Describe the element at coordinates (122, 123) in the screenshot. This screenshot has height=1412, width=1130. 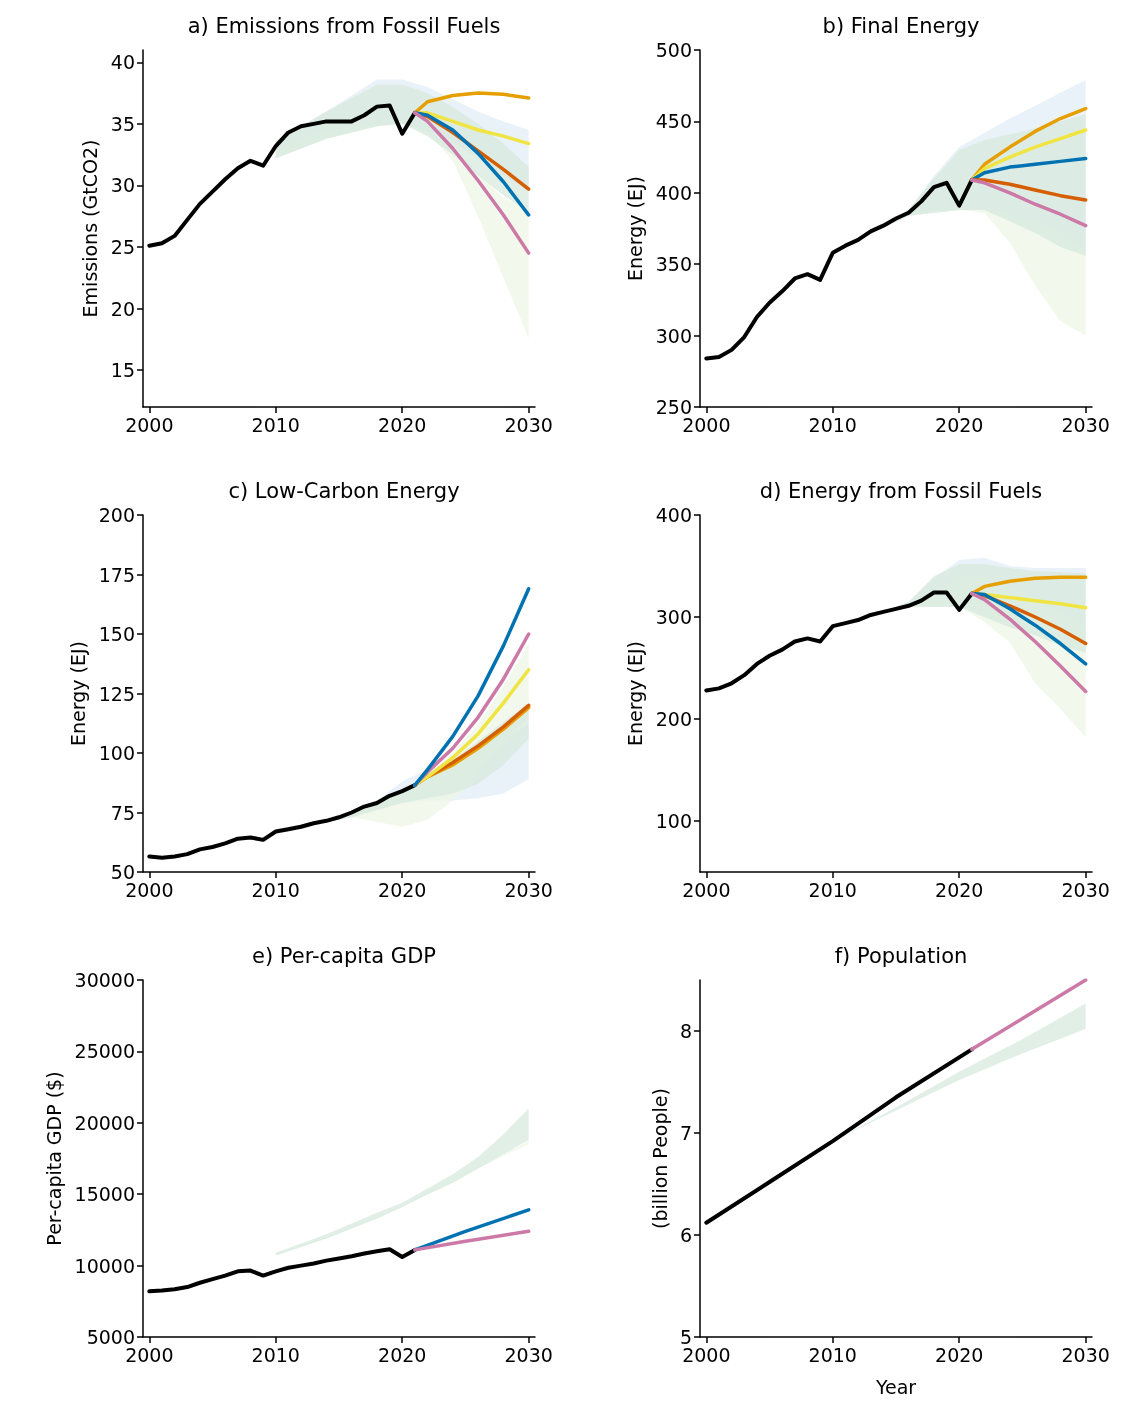
I see `y-tick-label: 35` at that location.